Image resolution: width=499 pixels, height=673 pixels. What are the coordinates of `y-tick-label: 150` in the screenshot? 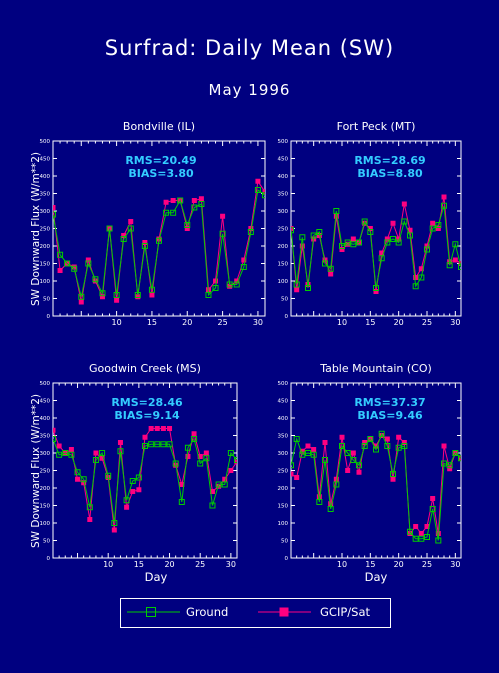 It's located at (283, 265).